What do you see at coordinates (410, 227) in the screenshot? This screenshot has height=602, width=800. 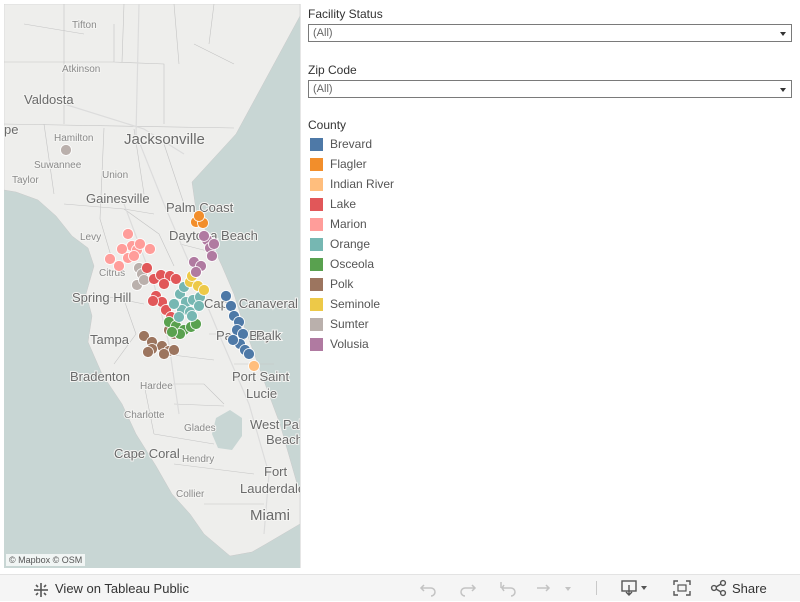 I see `legend-item-marion: Marion` at bounding box center [410, 227].